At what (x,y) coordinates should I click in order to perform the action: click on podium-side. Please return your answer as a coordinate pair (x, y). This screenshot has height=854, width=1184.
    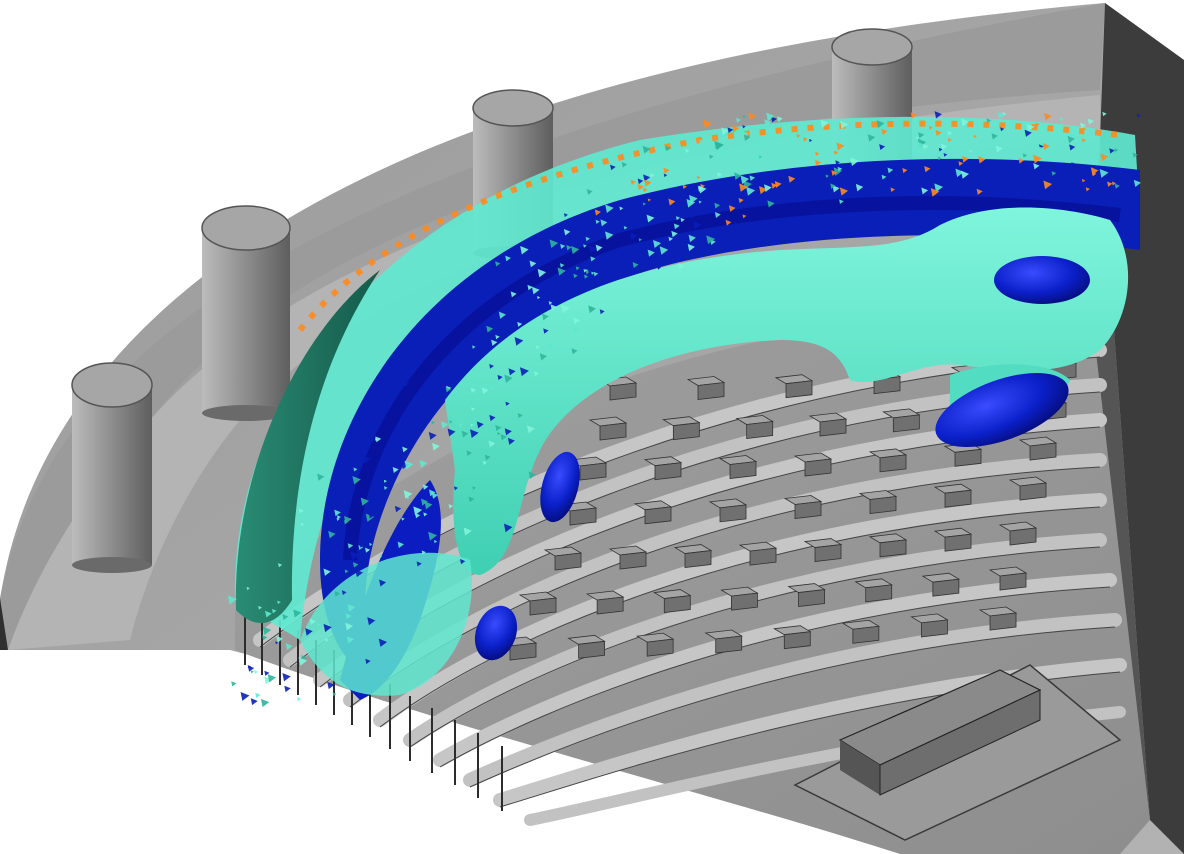
    Looking at the image, I should click on (860, 767).